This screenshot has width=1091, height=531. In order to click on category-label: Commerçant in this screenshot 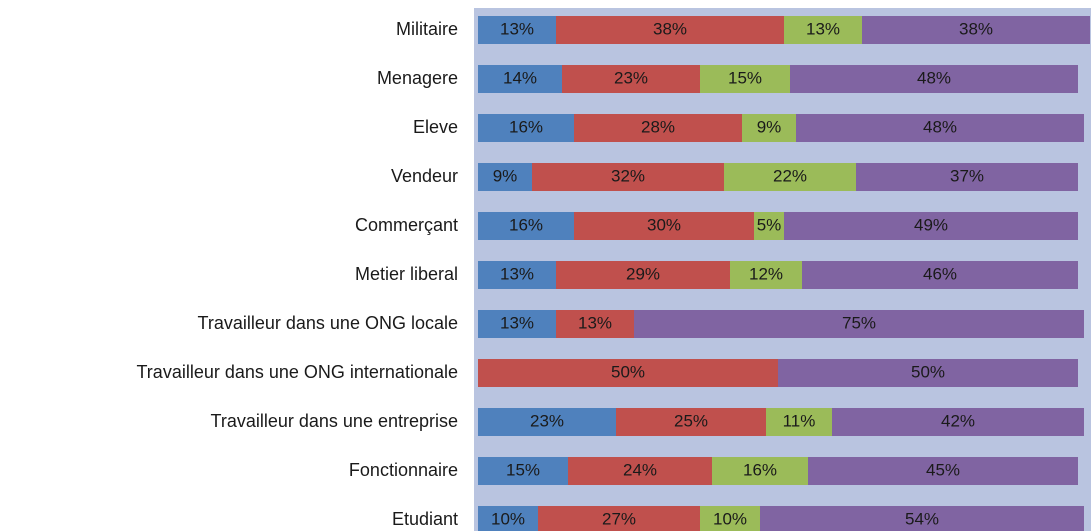, I will do `click(406, 225)`.